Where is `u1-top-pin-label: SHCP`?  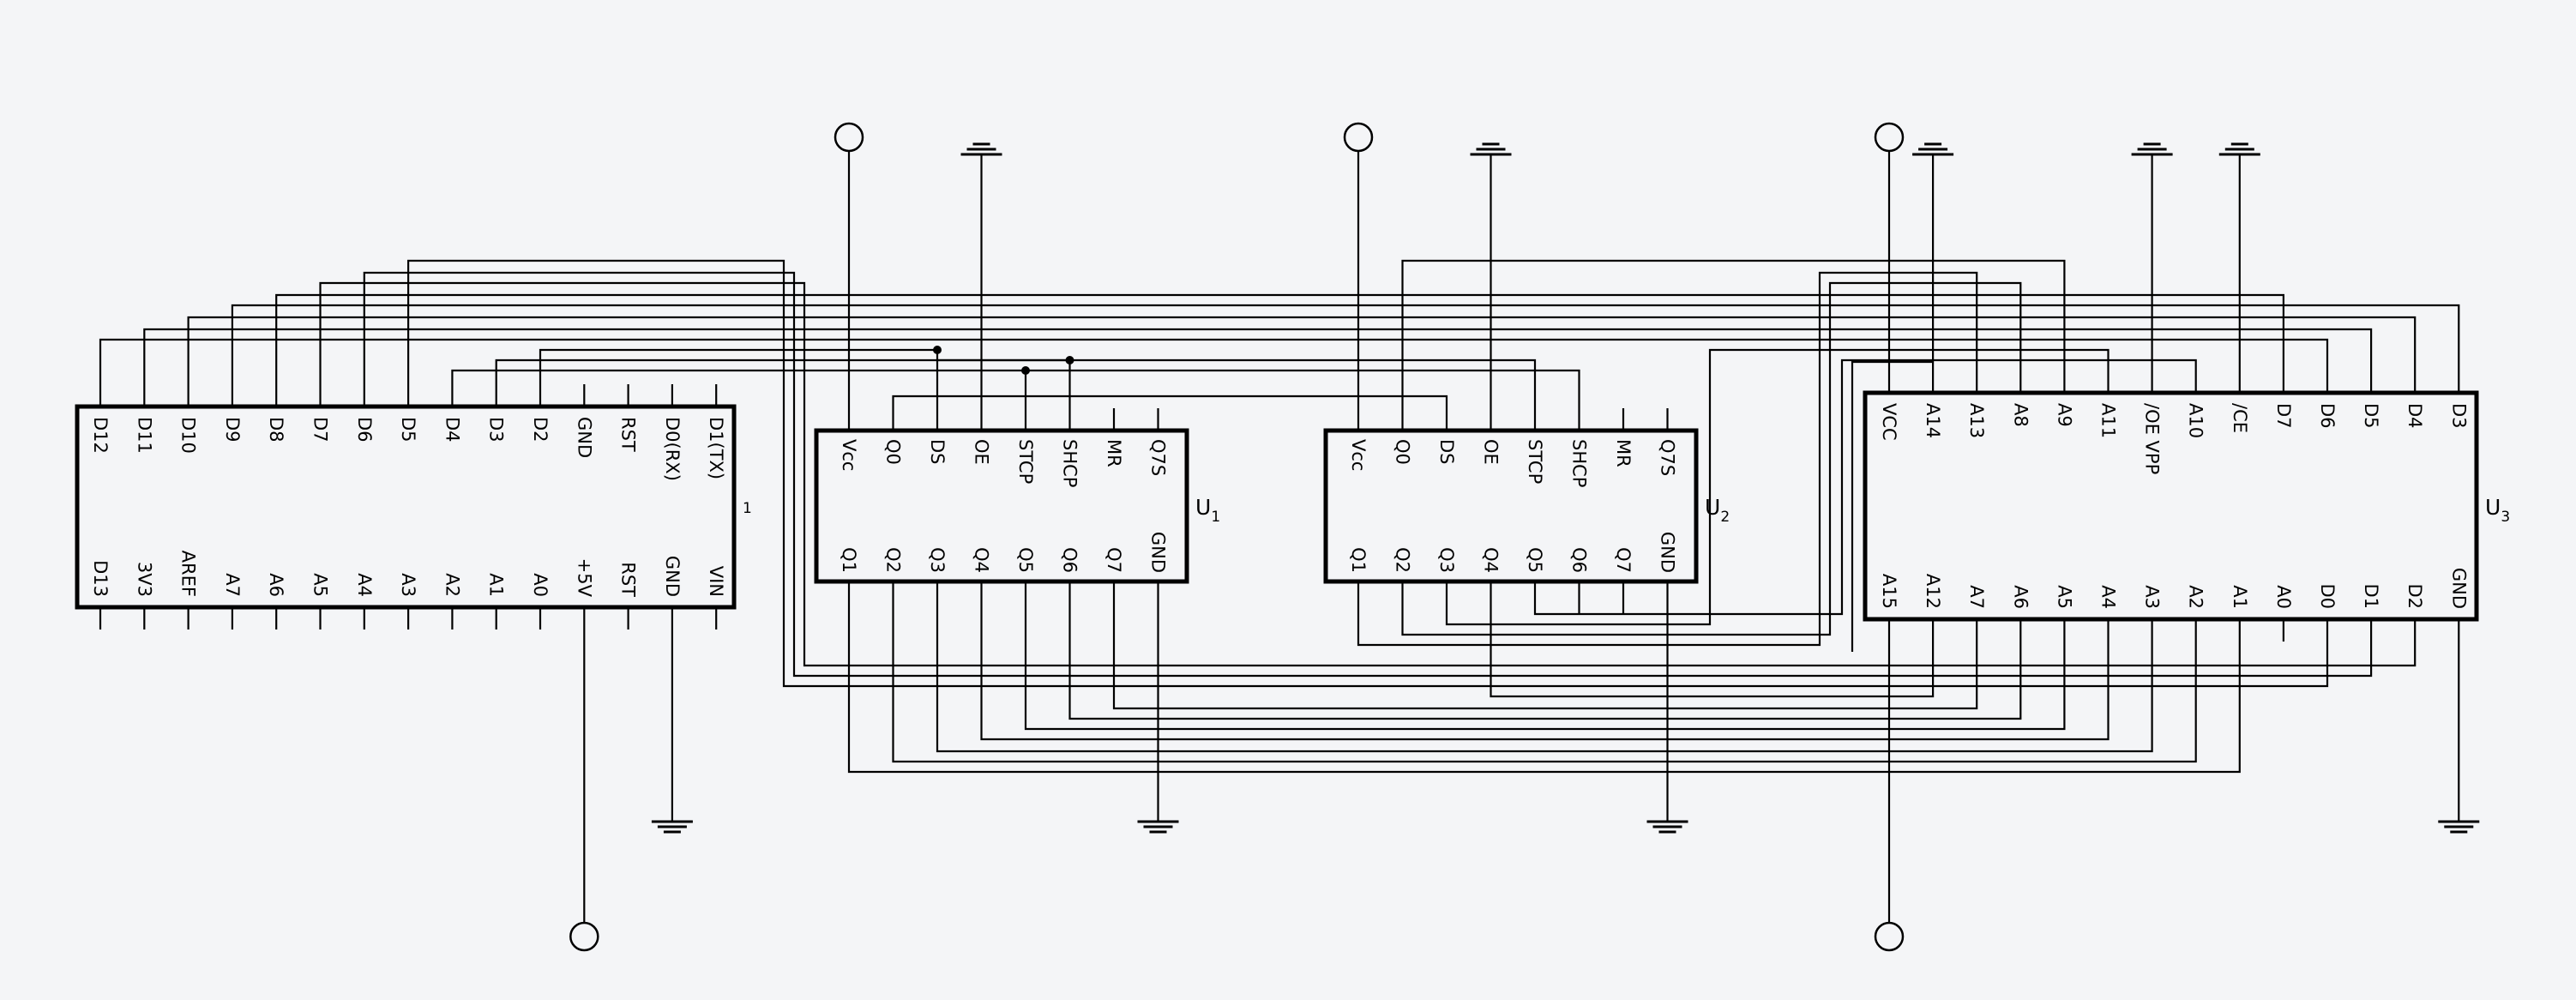 u1-top-pin-label: SHCP is located at coordinates (1070, 463).